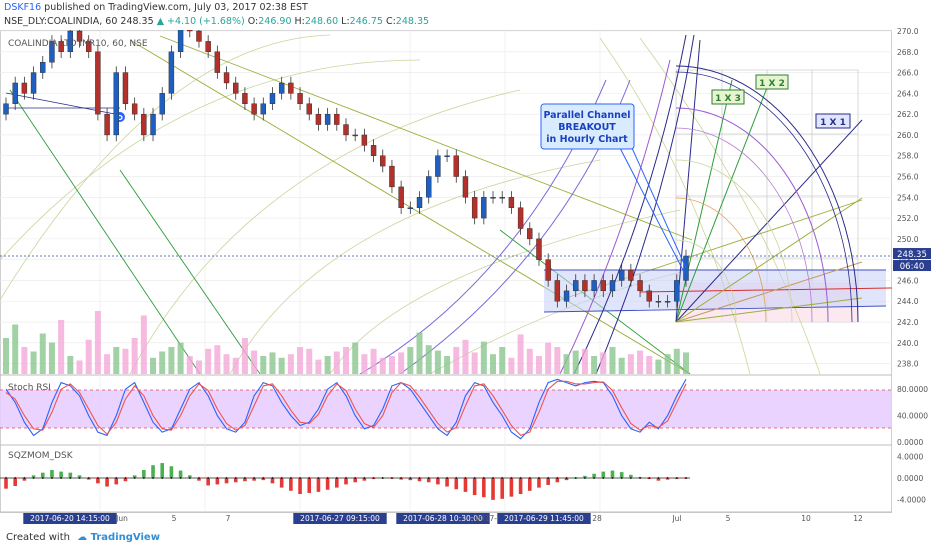  Describe the element at coordinates (908, 197) in the screenshot. I see `price-tick-label: 254.0` at that location.